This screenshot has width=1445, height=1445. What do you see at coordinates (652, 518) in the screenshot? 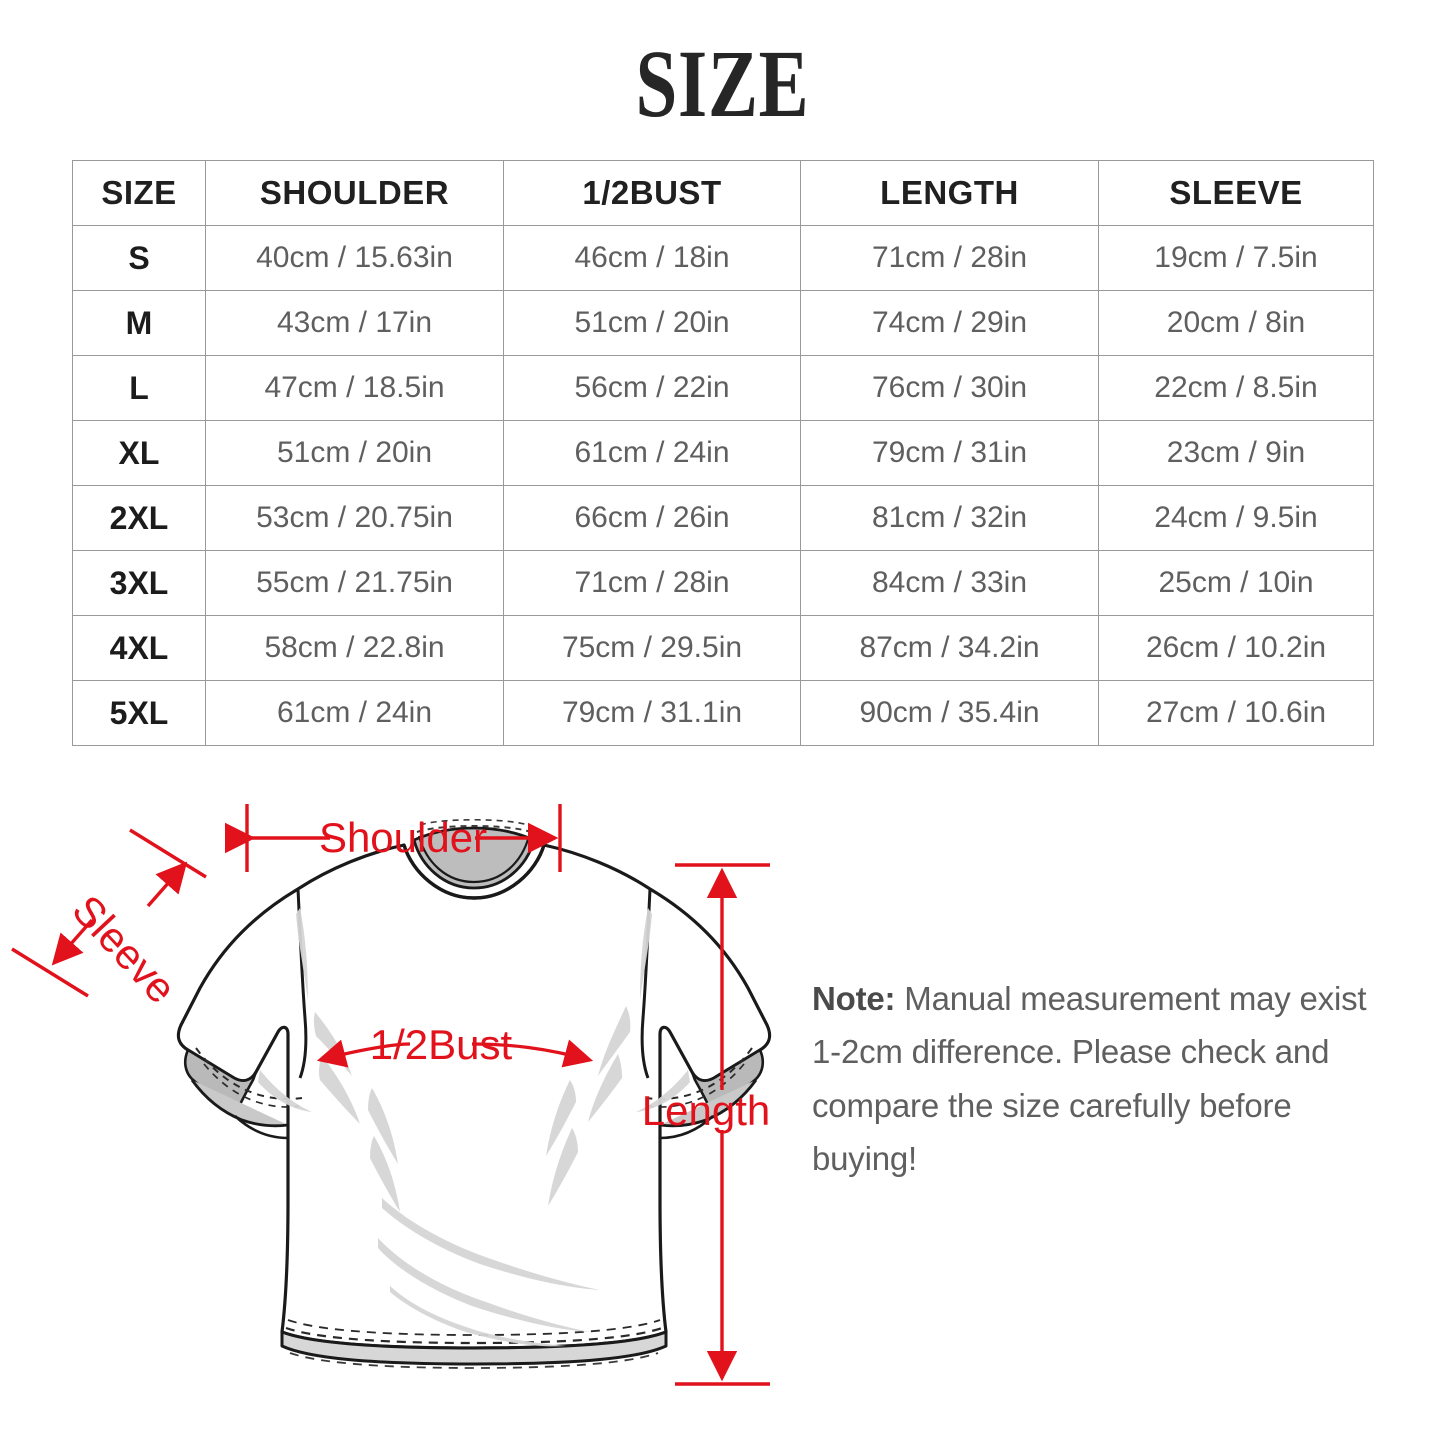
I see `cell-bust: 66cm / 26in` at bounding box center [652, 518].